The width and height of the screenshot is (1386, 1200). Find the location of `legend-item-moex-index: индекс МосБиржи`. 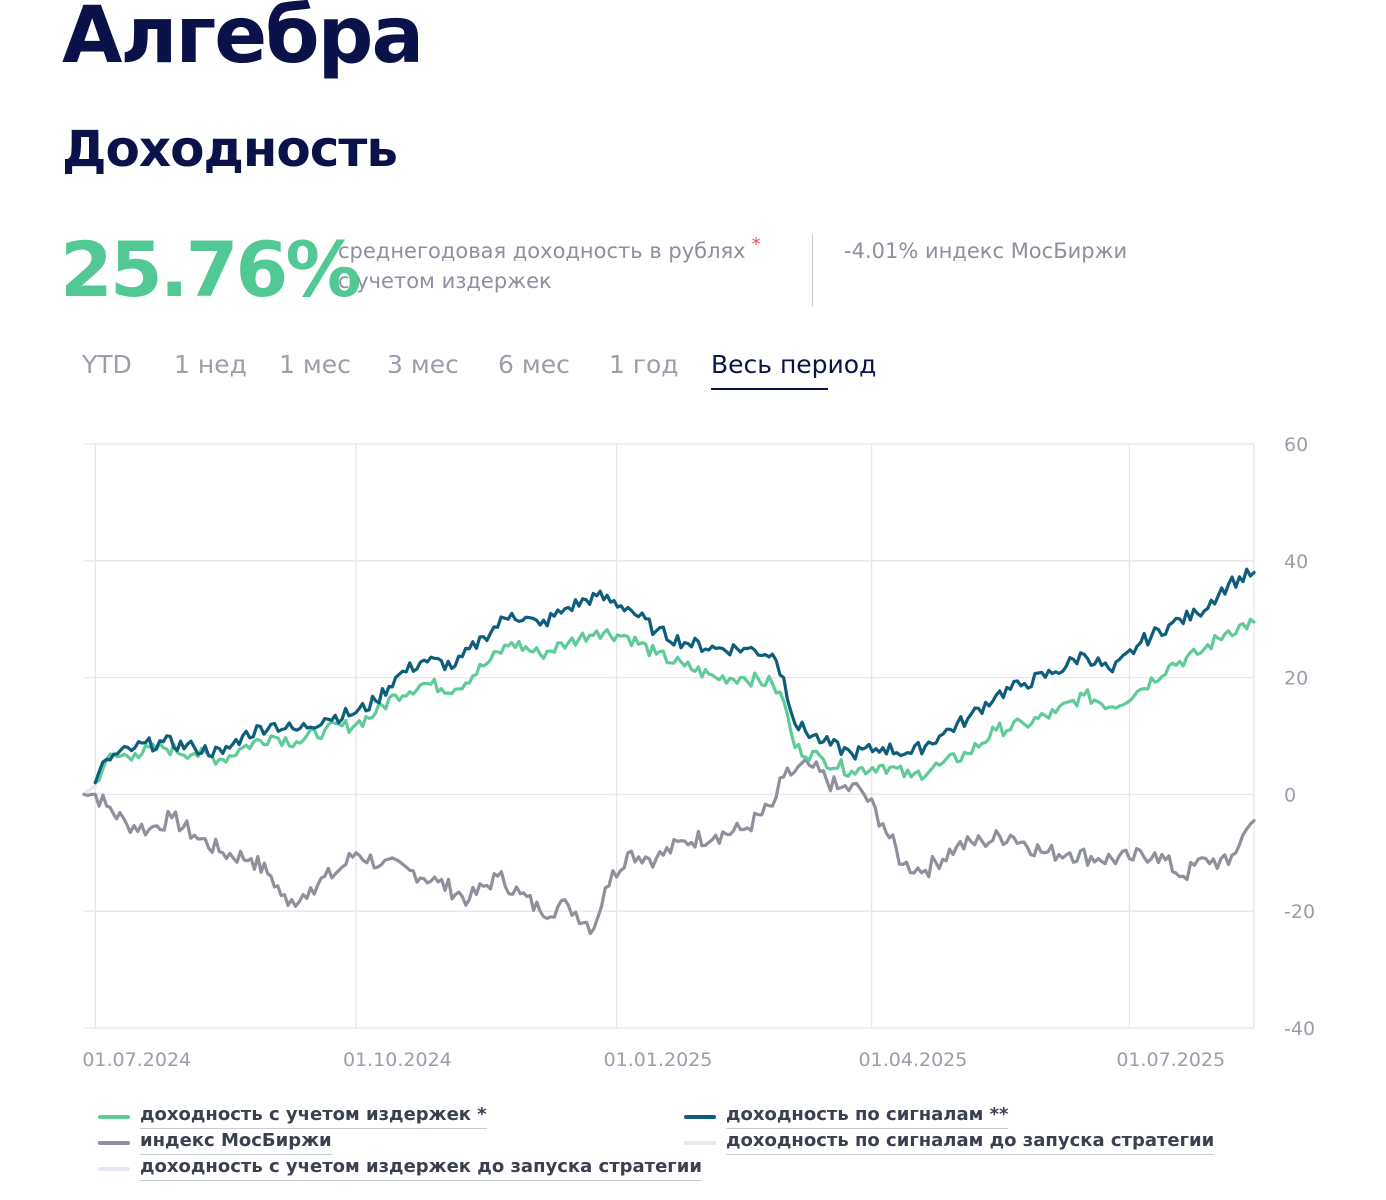

legend-item-moex-index: индекс МосБиржи is located at coordinates (215, 1142).